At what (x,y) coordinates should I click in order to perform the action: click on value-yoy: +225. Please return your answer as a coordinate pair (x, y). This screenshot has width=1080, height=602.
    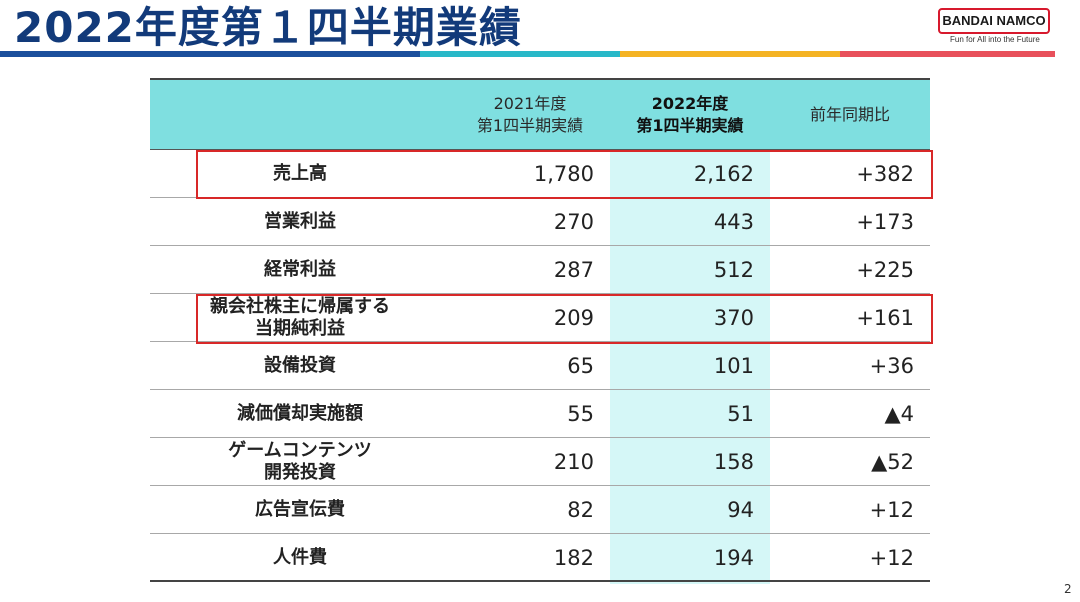
    Looking at the image, I should click on (885, 269).